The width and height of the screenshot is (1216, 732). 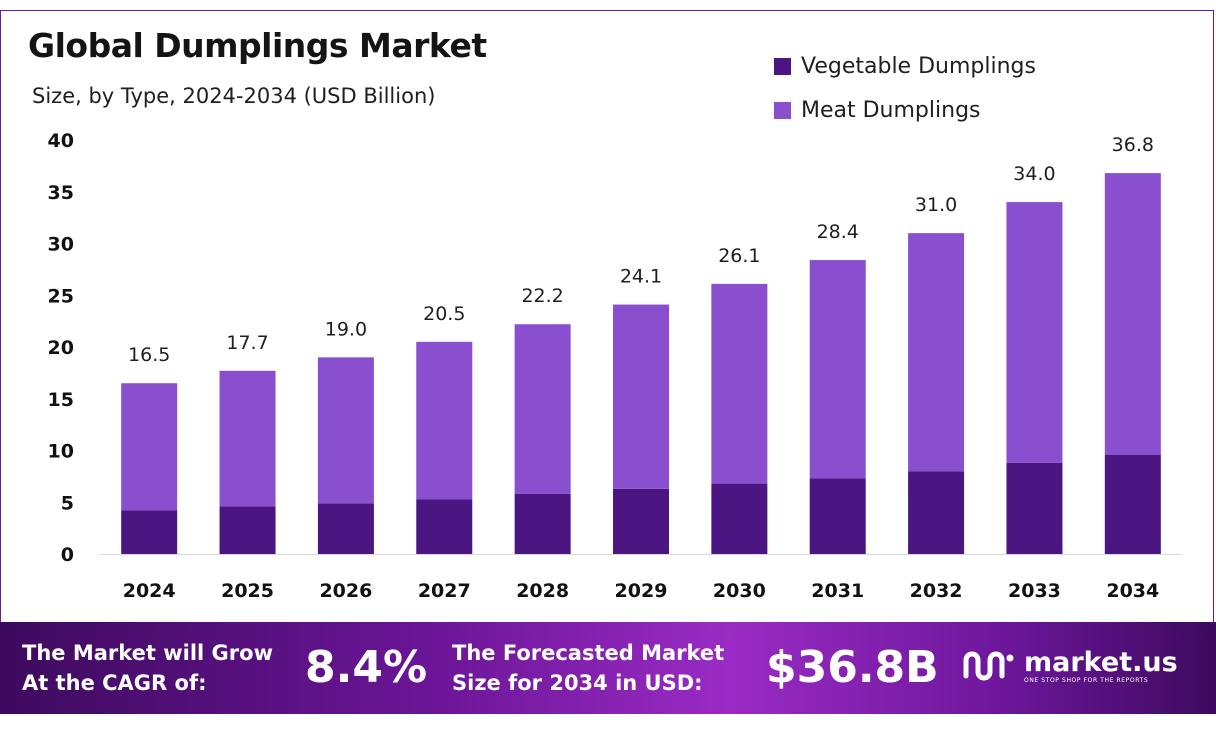 I want to click on forecast-label-line1: The Forecasted Market, so click(x=588, y=653).